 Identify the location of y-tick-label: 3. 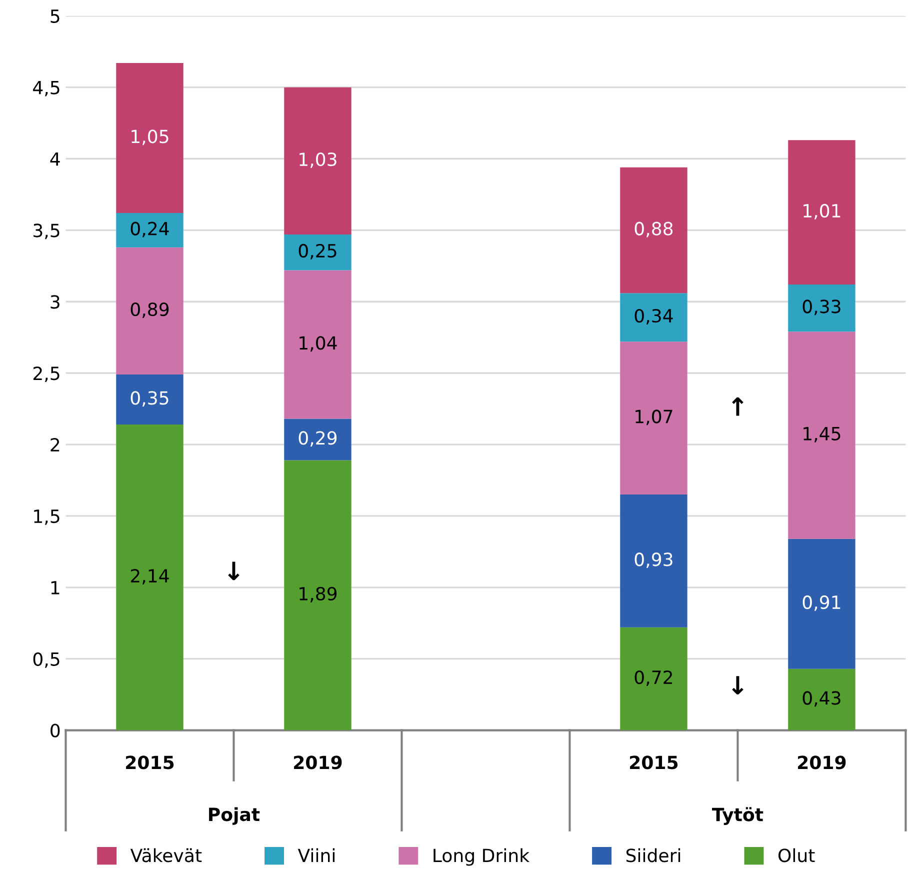
(55, 302).